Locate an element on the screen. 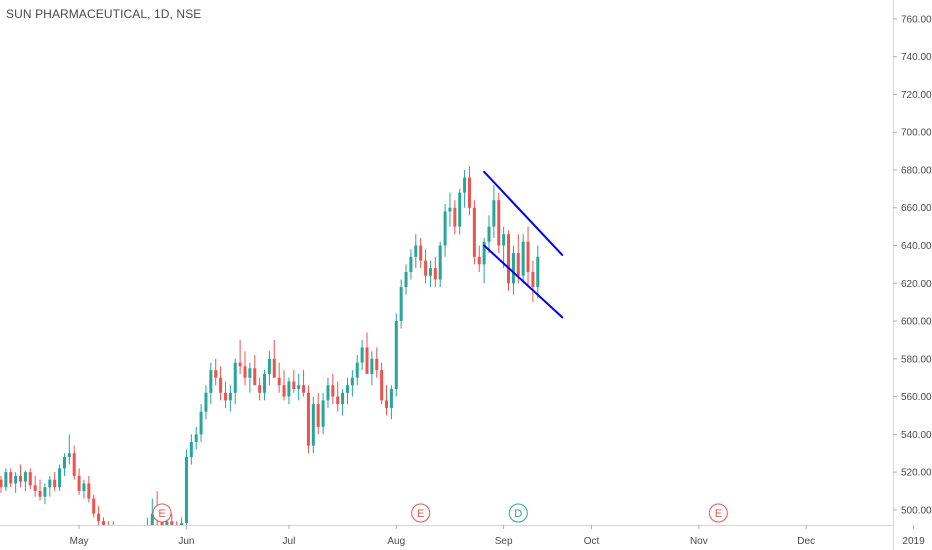 The height and width of the screenshot is (550, 932). time-axis: May Jun Jul Aug Sep Oct Nov Dec 2019 is located at coordinates (497, 536).